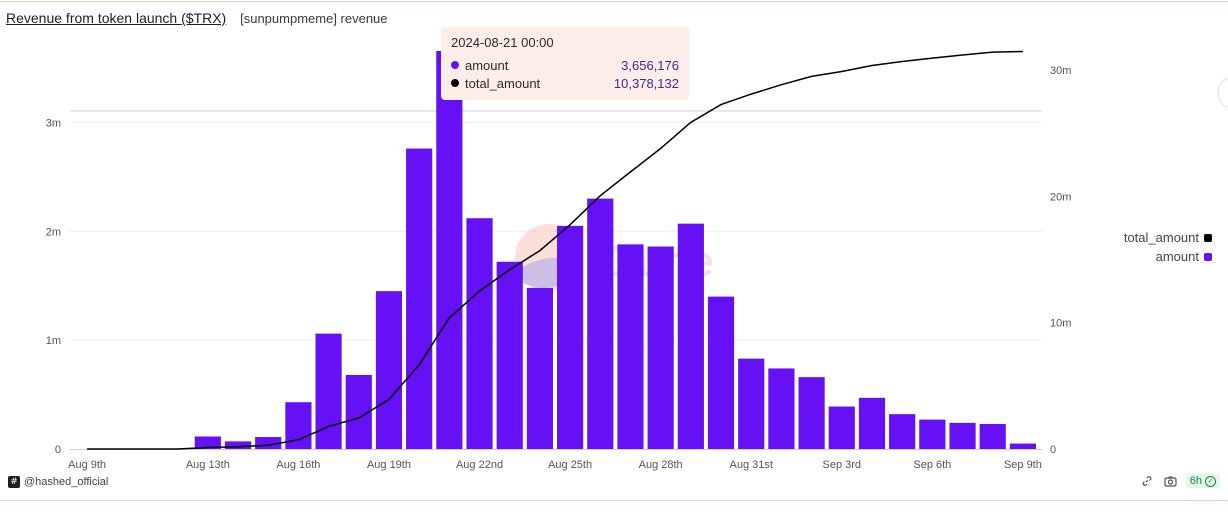  What do you see at coordinates (1060, 197) in the screenshot?
I see `right-tick-label: 20m` at bounding box center [1060, 197].